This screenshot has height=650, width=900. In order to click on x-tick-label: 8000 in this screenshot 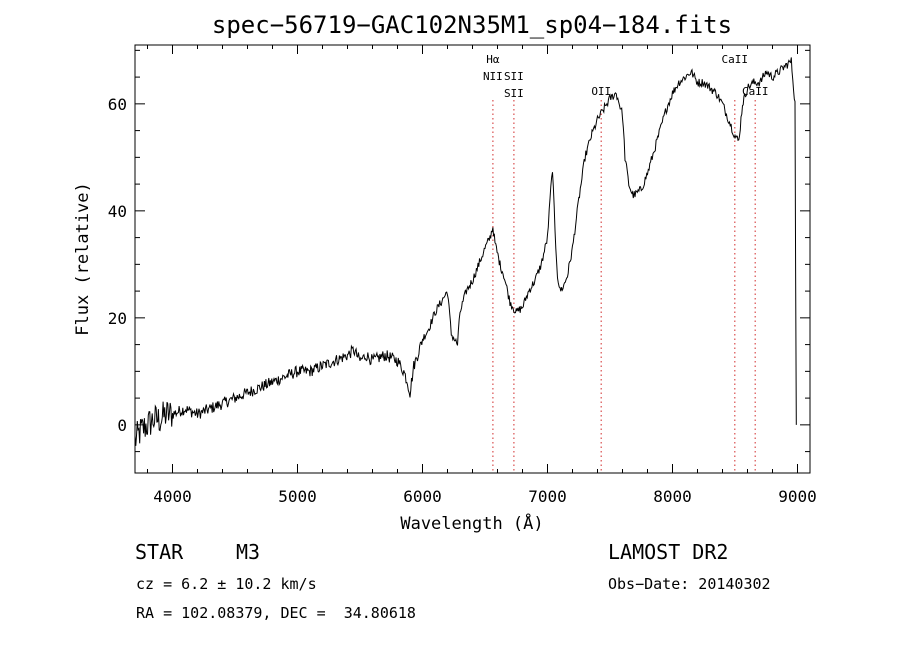, I will do `click(672, 496)`.